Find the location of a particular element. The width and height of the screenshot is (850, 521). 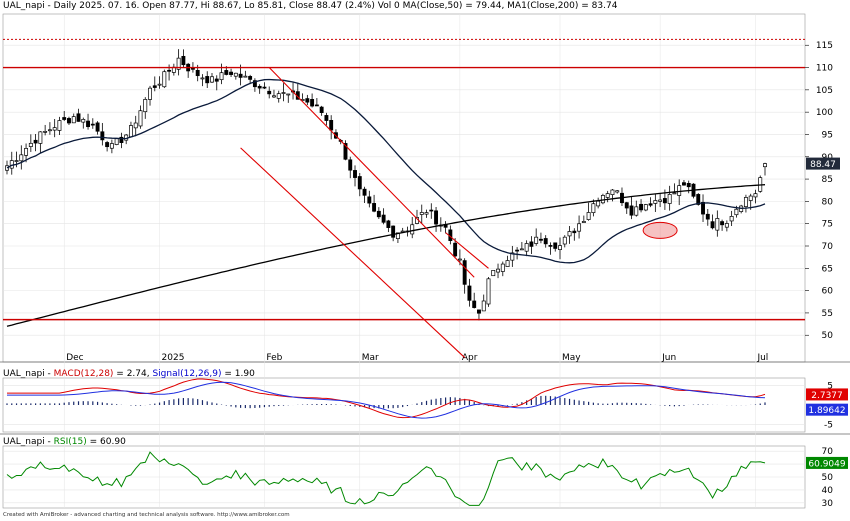

rsi-value: = 60.90 is located at coordinates (106, 442).